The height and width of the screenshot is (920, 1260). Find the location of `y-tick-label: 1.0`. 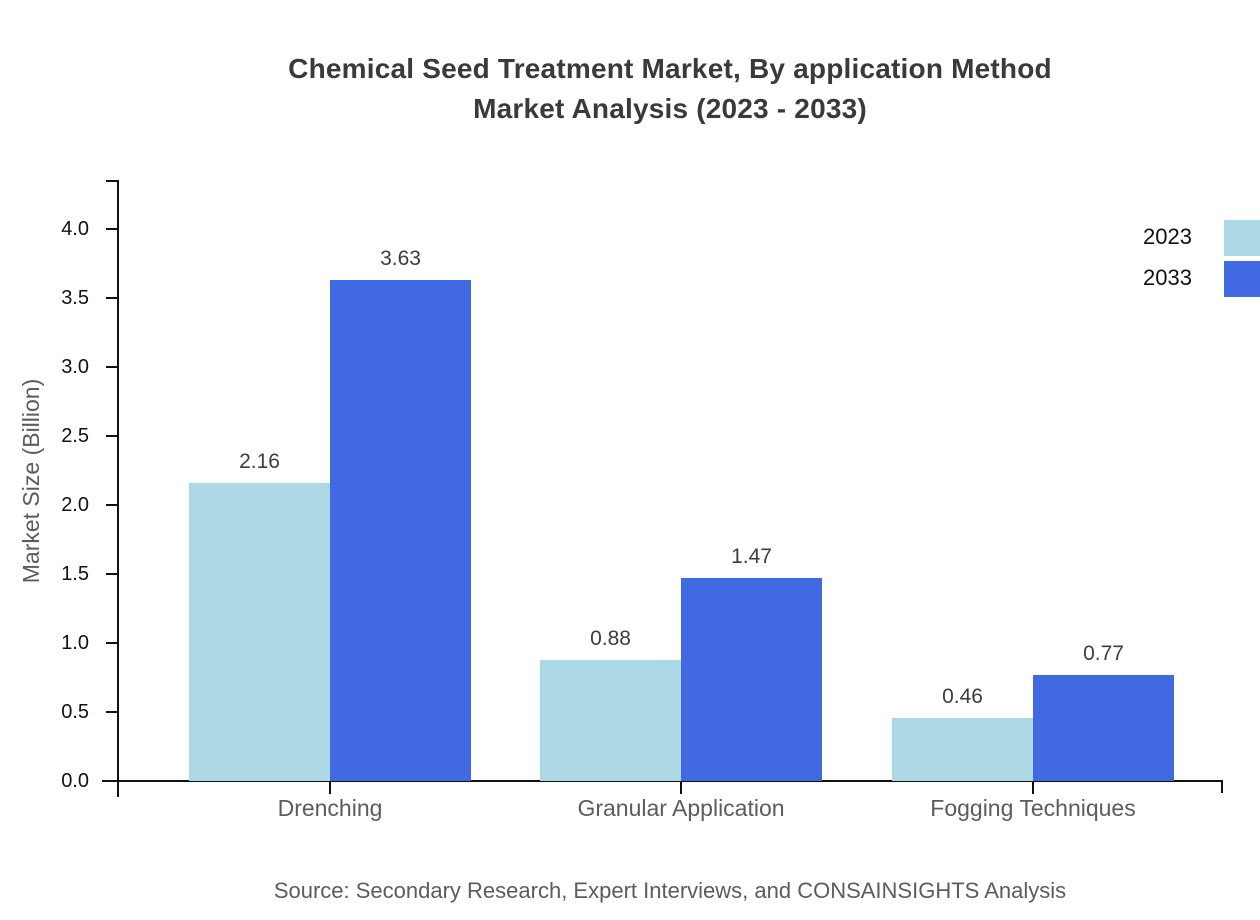

y-tick-label: 1.0 is located at coordinates (75, 643).